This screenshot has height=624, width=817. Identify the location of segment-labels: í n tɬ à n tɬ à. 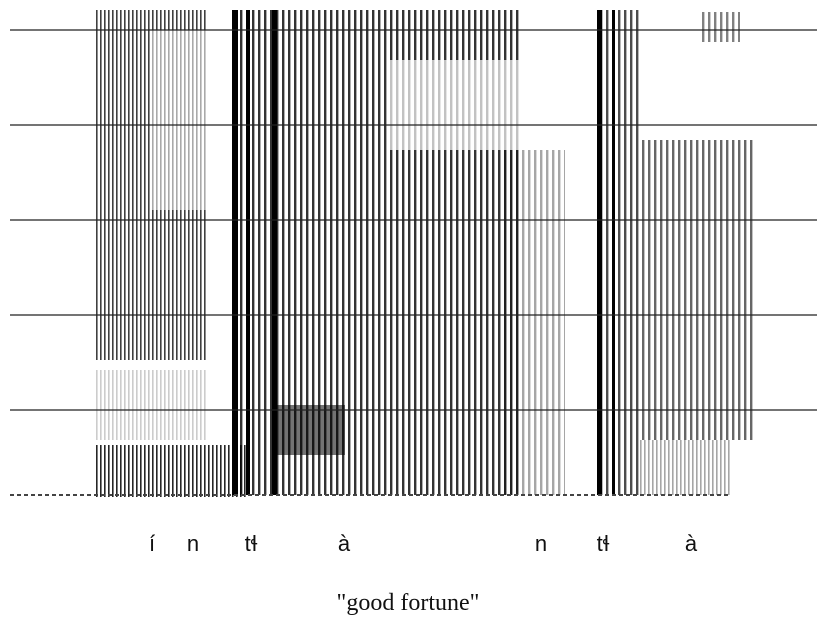
(423, 543).